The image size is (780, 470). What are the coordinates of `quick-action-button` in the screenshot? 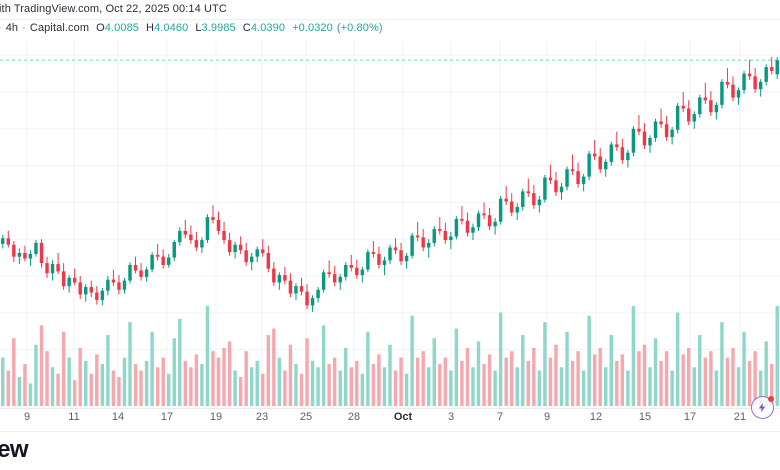 It's located at (762, 407).